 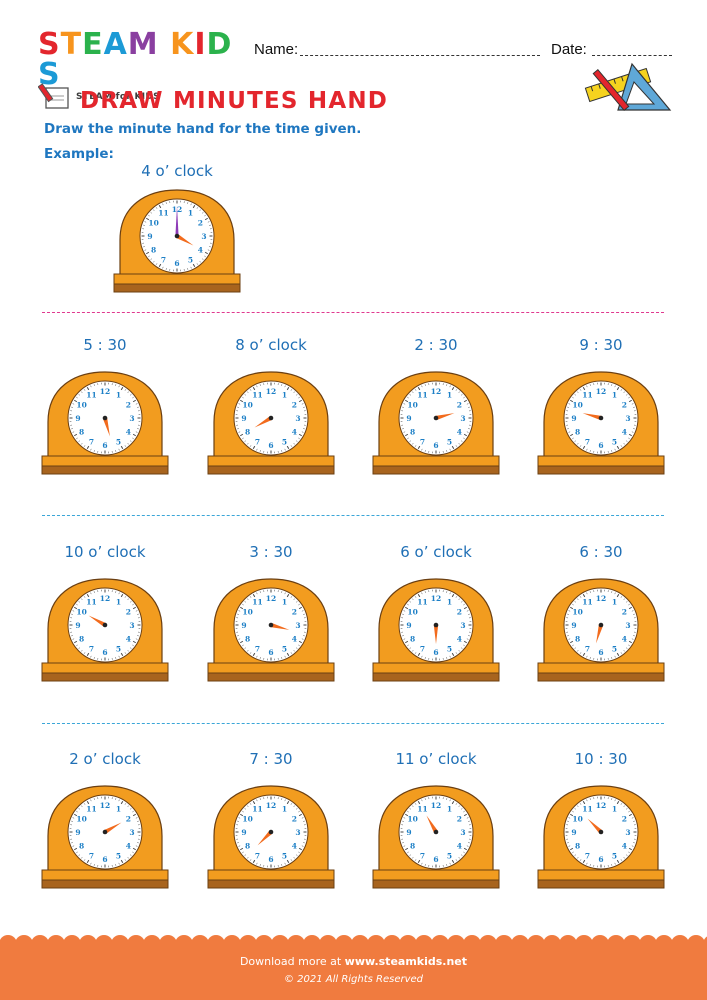 I want to click on steam-kids-logo: STEAM KID S STEAM for KIDS, so click(x=138, y=65).